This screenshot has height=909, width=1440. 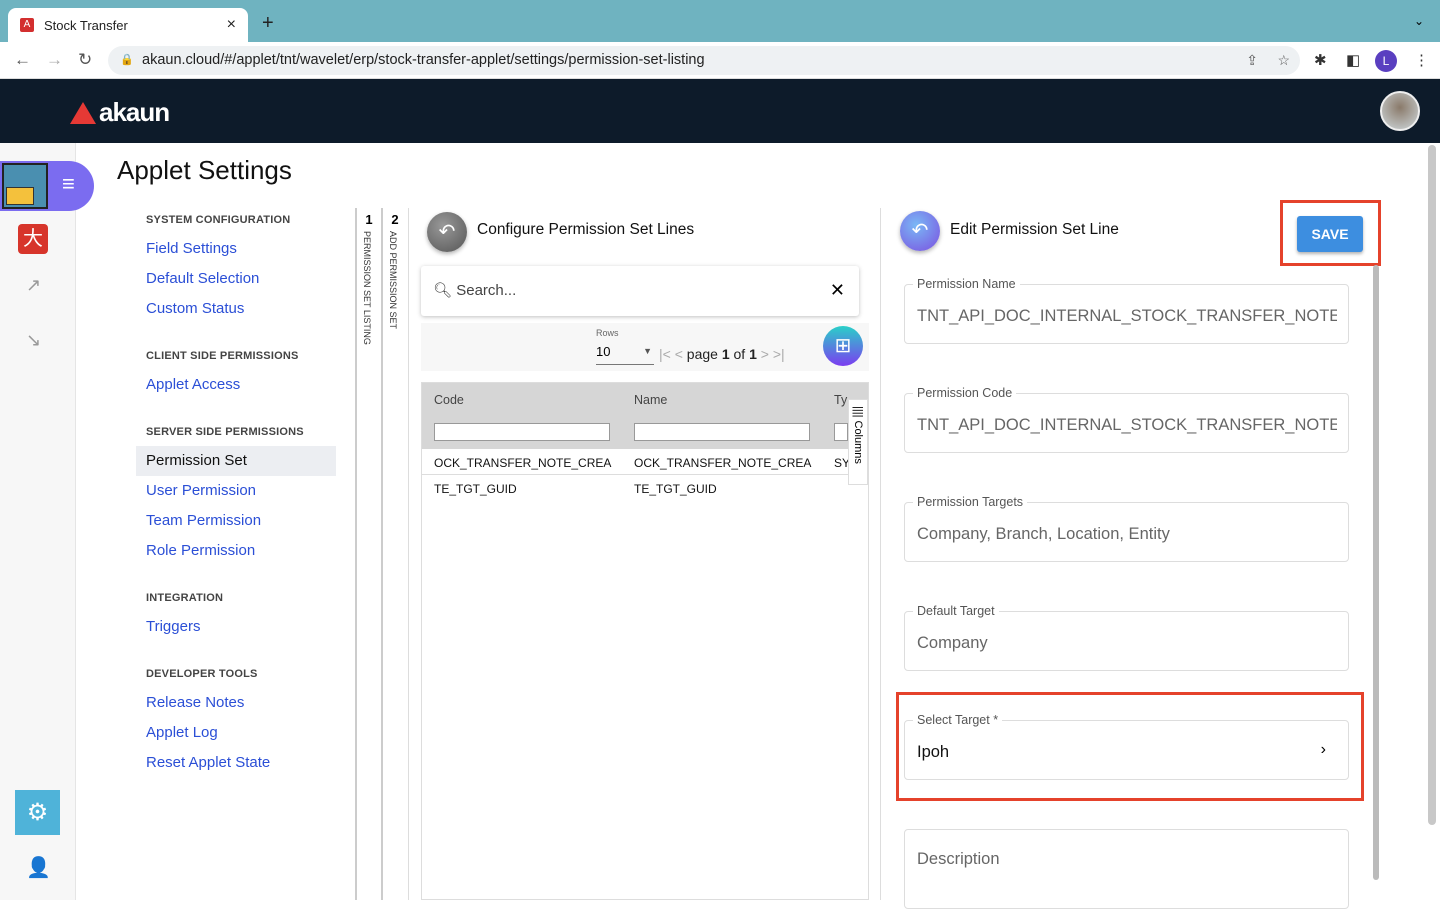 I want to click on logo-text: akaun, so click(x=134, y=112).